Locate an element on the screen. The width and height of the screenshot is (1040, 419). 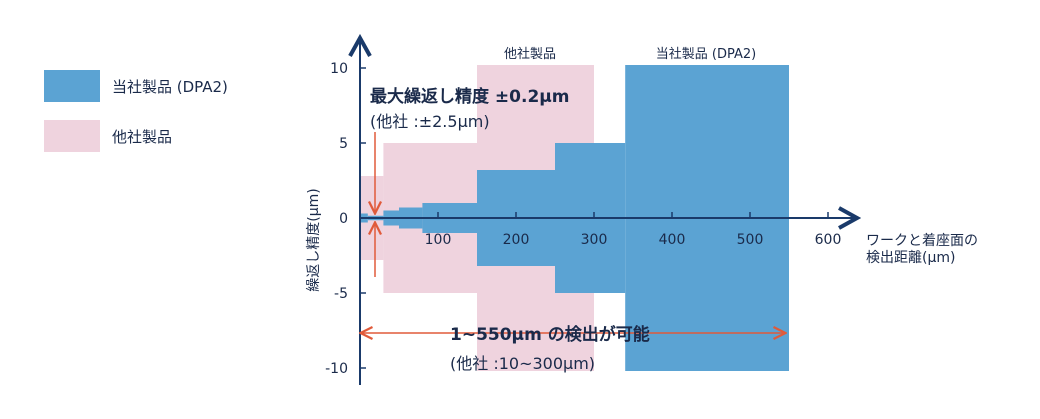
x-axis-title-line1: ワークと着座面の is located at coordinates (922, 241).